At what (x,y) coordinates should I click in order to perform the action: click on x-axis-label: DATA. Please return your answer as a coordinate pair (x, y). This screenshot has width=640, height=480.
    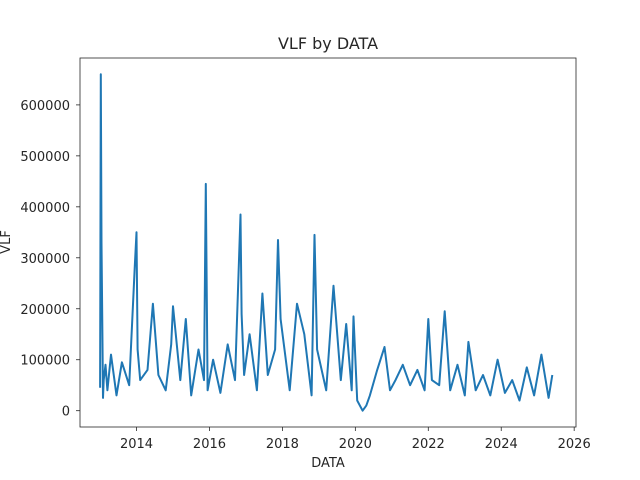
    Looking at the image, I should click on (328, 463).